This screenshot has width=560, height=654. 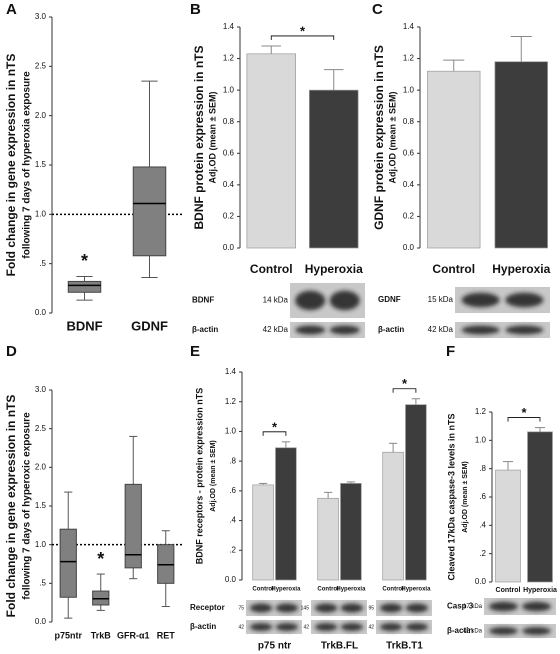 I want to click on panel-letter: A, so click(x=11, y=9).